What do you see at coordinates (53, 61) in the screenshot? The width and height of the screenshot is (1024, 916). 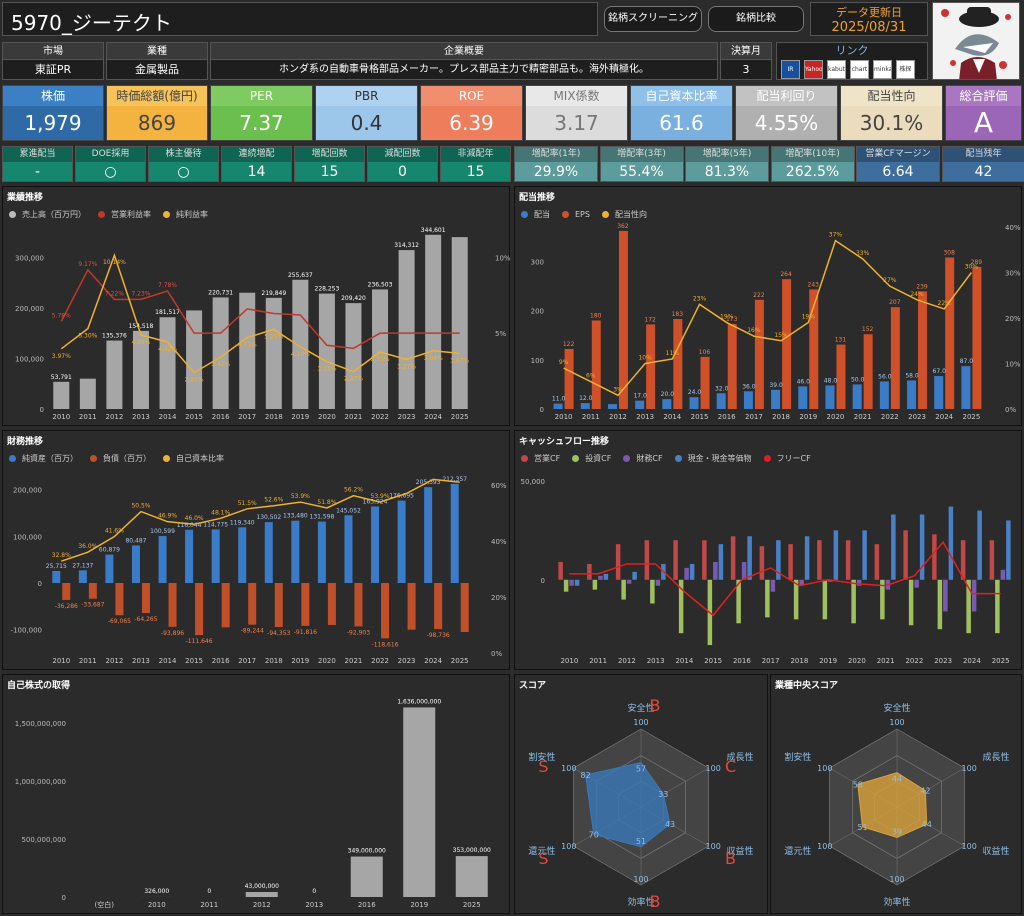 I see `market-box: 市場 東証PR` at bounding box center [53, 61].